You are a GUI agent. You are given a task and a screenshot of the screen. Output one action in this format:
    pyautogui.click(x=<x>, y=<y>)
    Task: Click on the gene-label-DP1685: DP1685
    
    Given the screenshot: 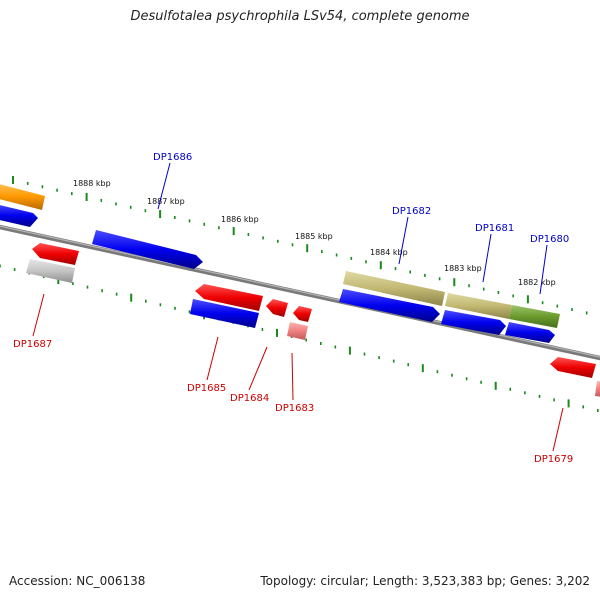 What is the action you would take?
    pyautogui.click(x=206, y=388)
    